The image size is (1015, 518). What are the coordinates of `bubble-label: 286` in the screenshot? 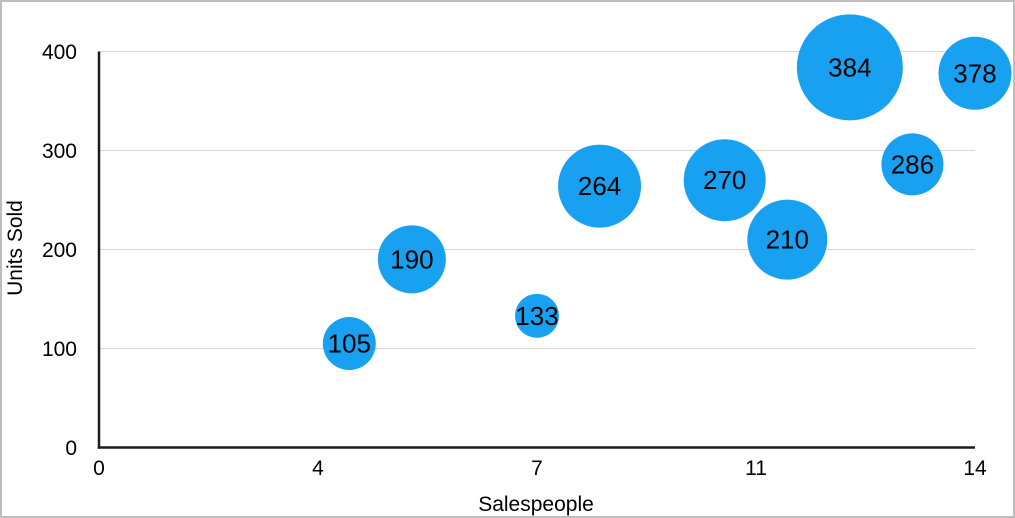 It's located at (912, 164).